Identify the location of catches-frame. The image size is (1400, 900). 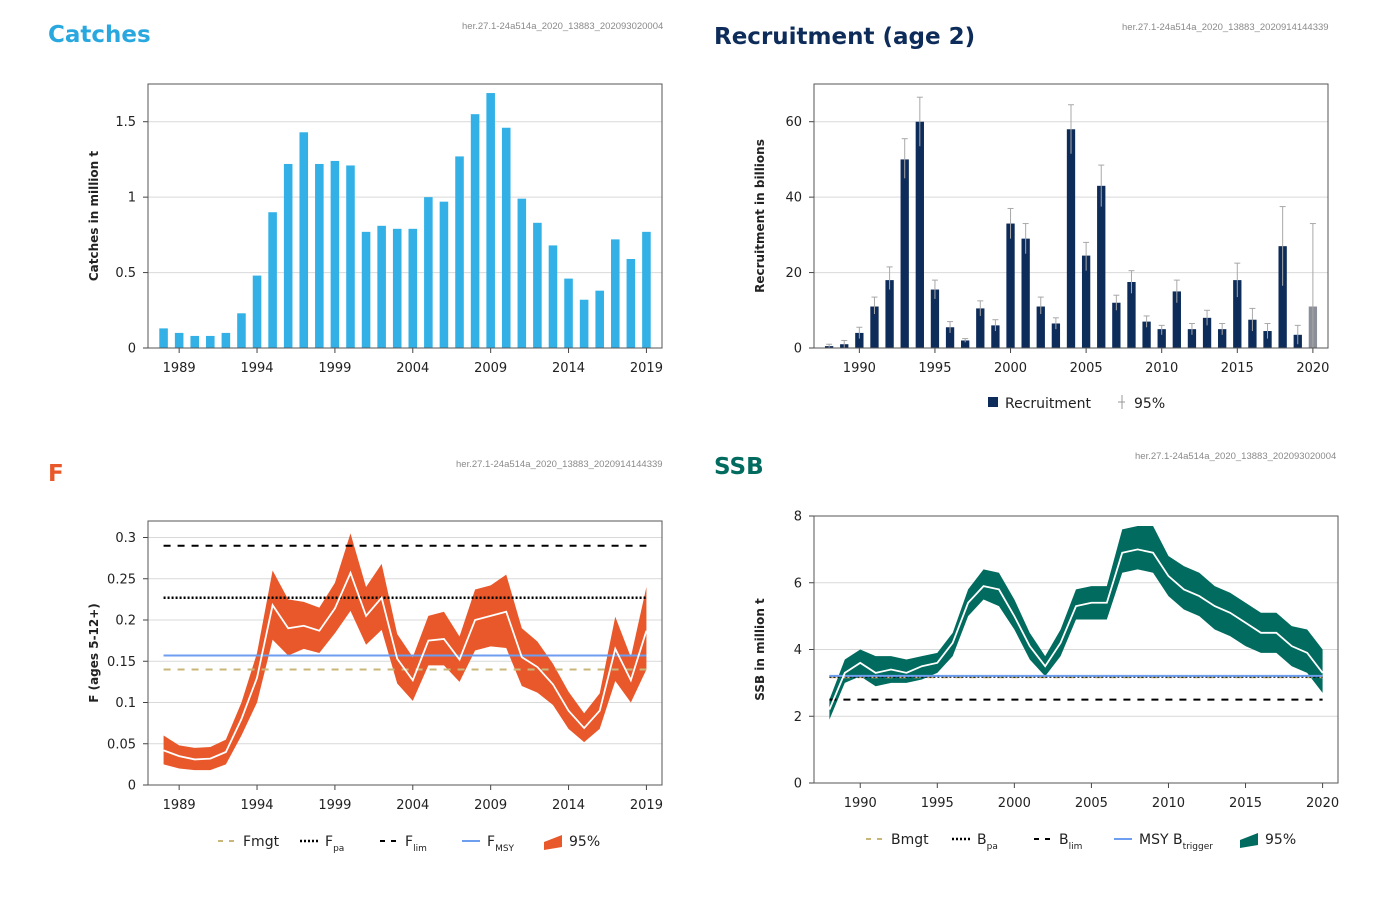
(405, 216).